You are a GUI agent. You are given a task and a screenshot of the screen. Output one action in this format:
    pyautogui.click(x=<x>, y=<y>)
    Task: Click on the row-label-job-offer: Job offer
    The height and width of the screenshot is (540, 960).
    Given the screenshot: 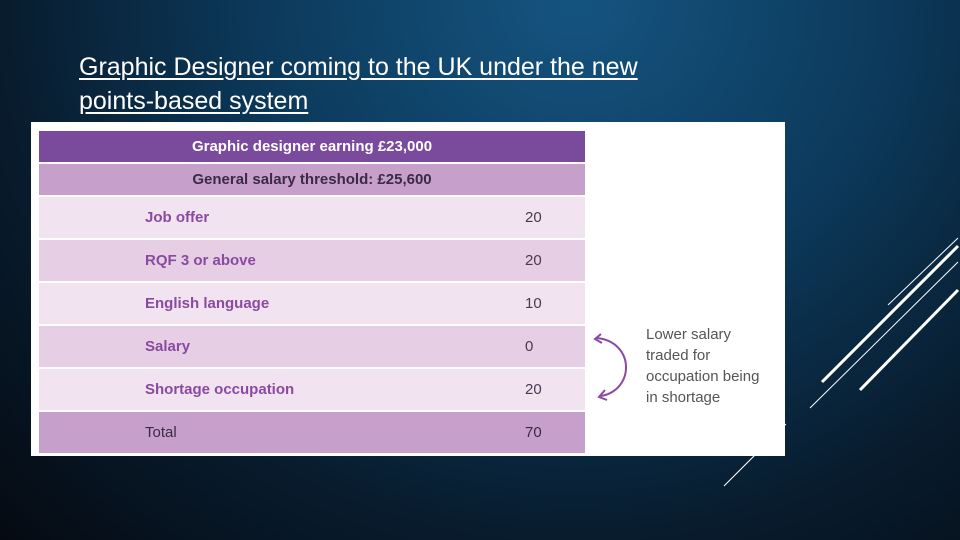 What is the action you would take?
    pyautogui.click(x=282, y=217)
    